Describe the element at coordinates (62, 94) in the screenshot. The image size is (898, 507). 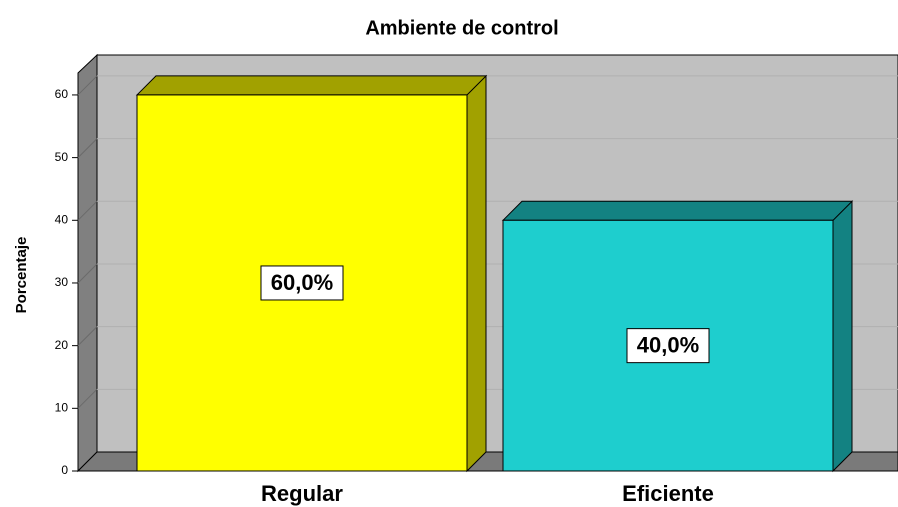
I see `y-tick-label: 60` at that location.